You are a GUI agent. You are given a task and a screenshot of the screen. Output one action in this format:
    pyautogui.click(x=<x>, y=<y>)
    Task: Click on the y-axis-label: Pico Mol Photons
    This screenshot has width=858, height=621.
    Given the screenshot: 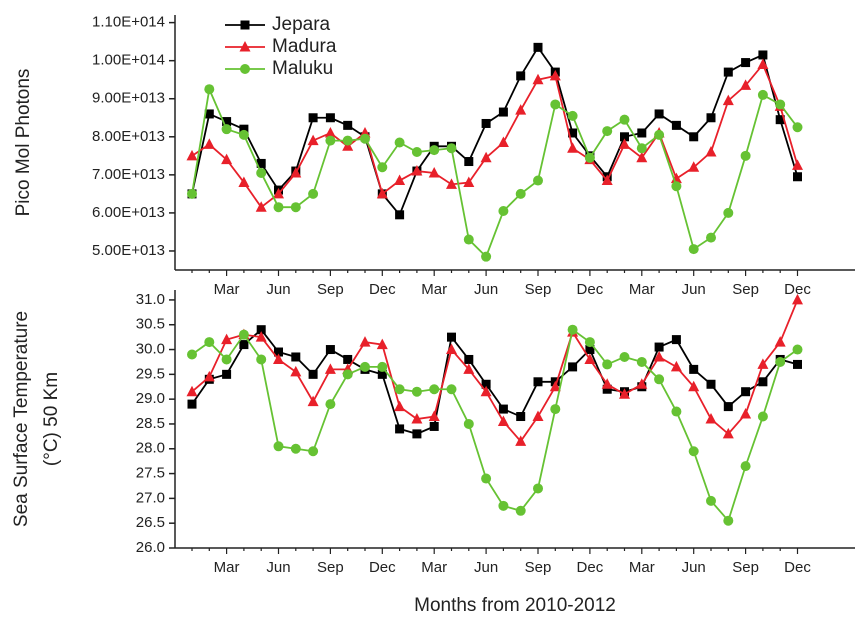 What is the action you would take?
    pyautogui.click(x=23, y=143)
    